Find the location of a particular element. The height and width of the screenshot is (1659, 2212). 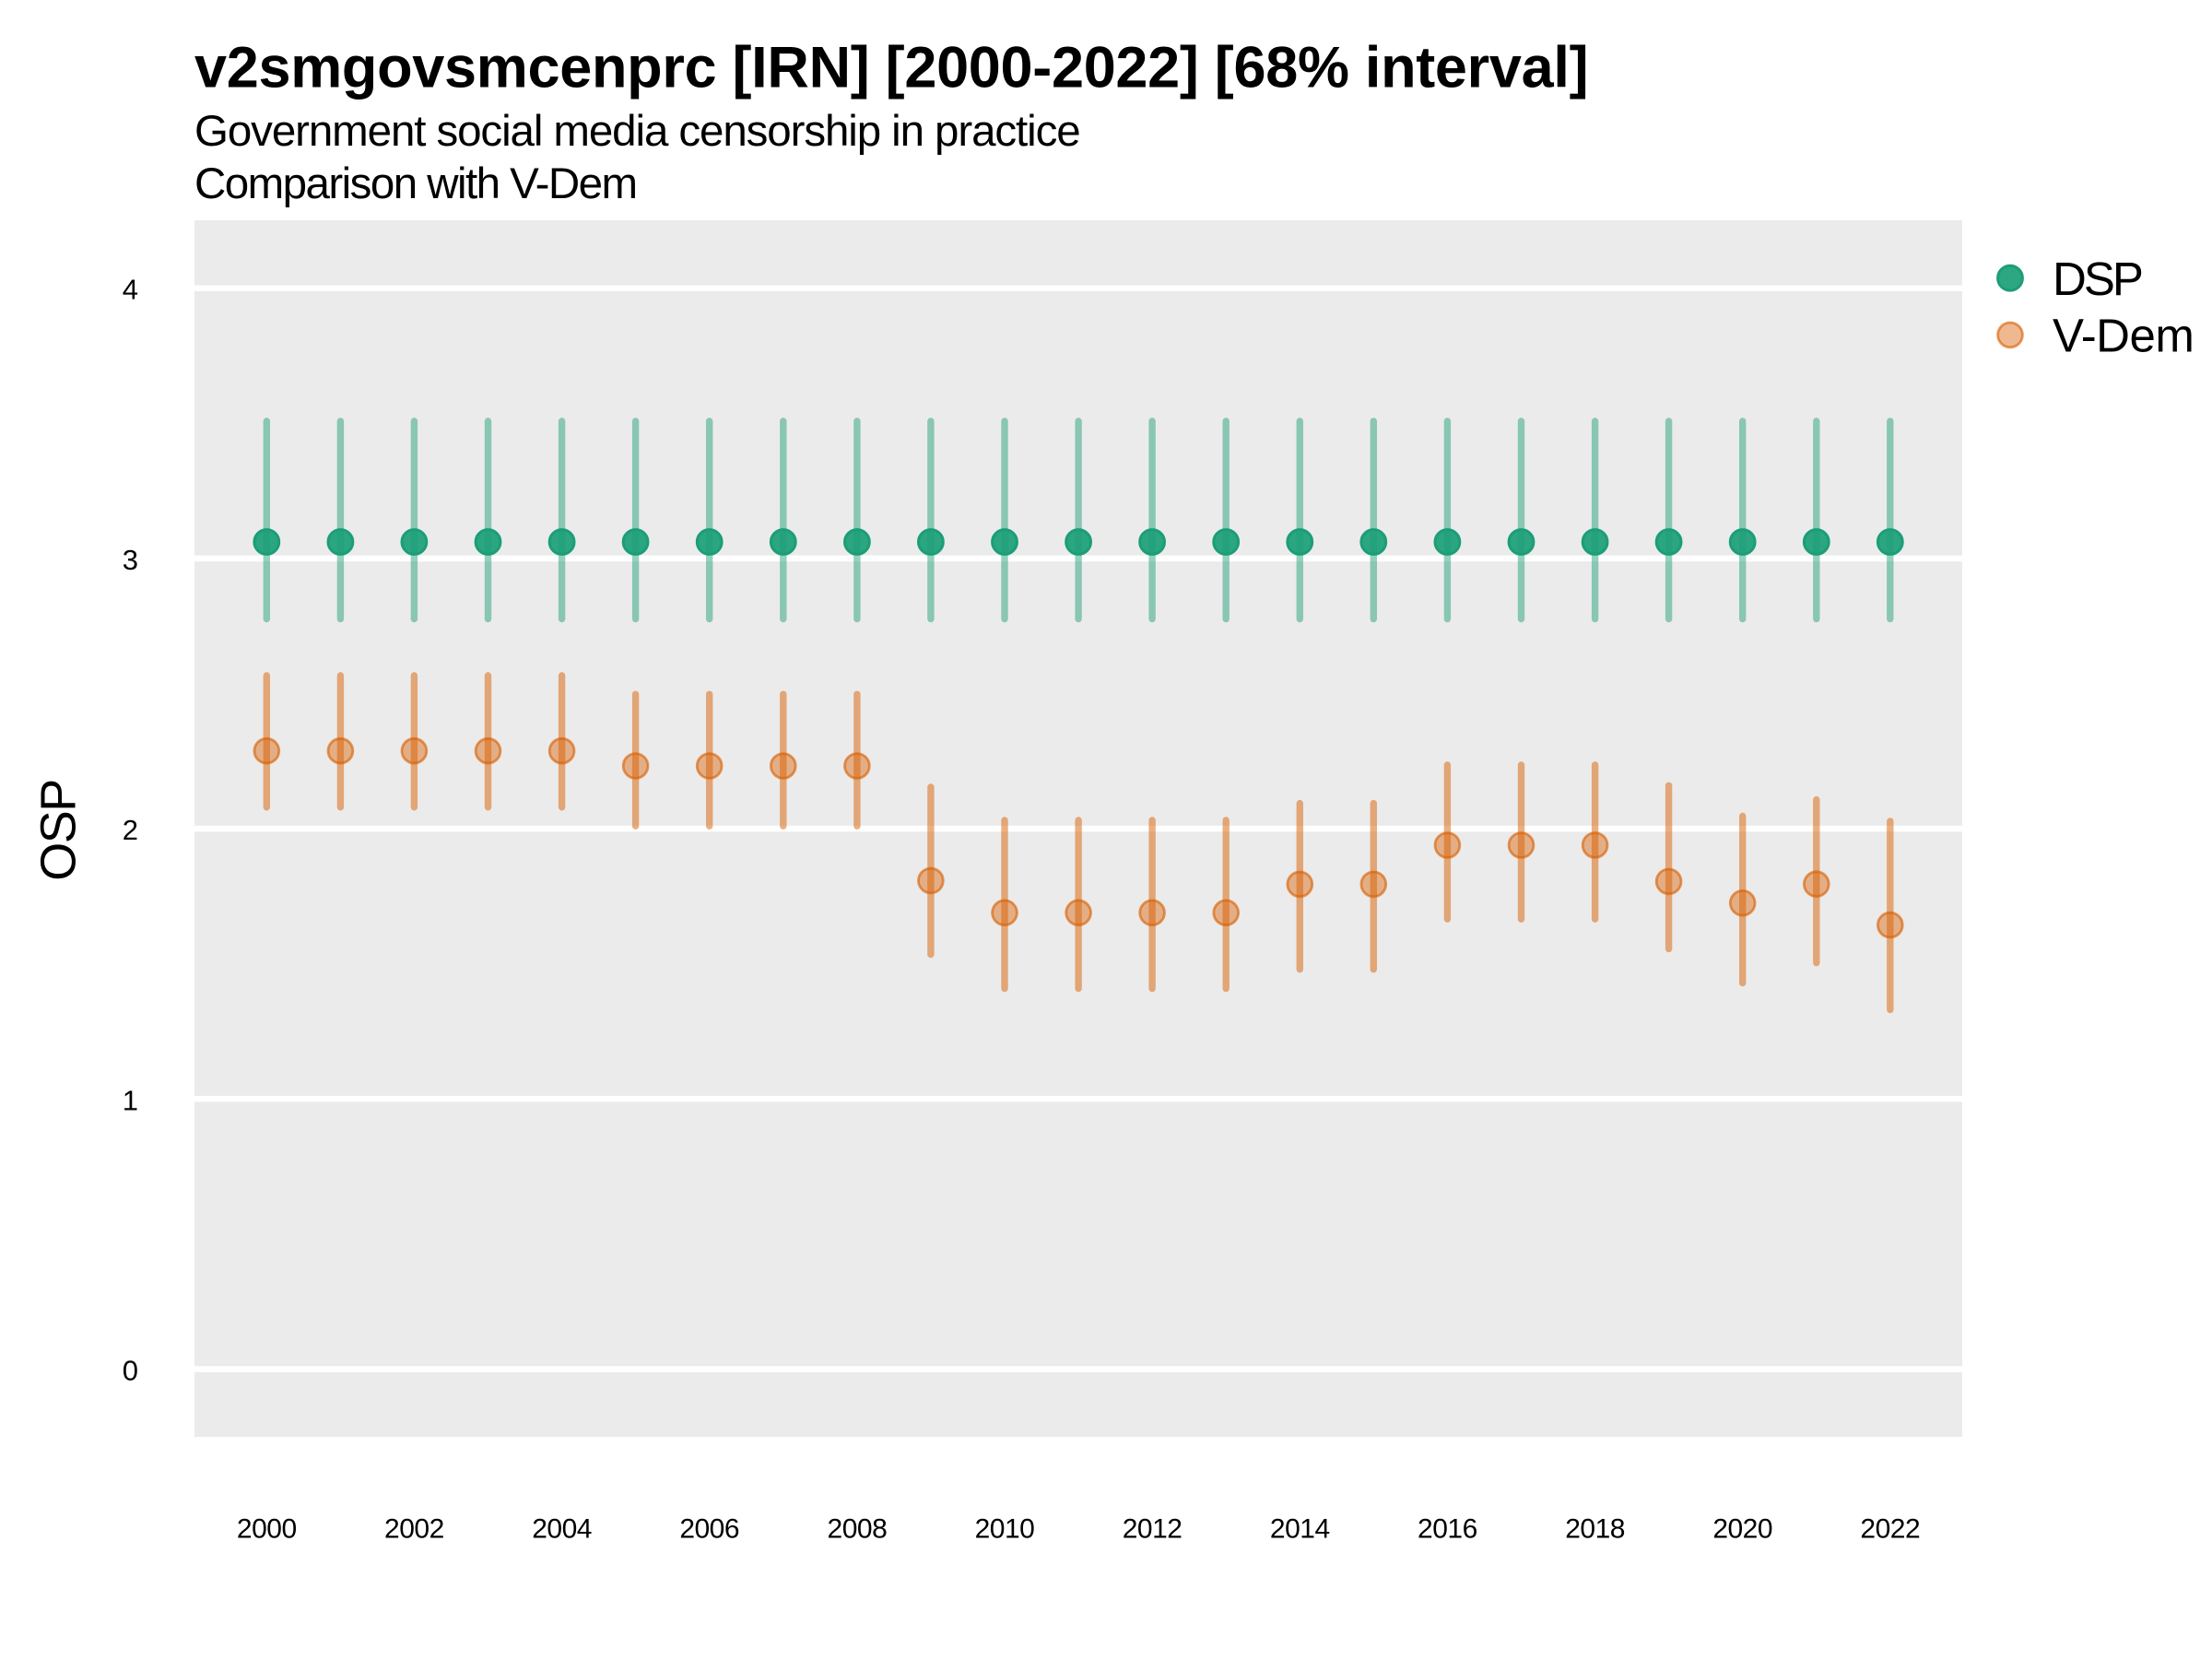

svg-text: 2018 is located at coordinates (1595, 1528).